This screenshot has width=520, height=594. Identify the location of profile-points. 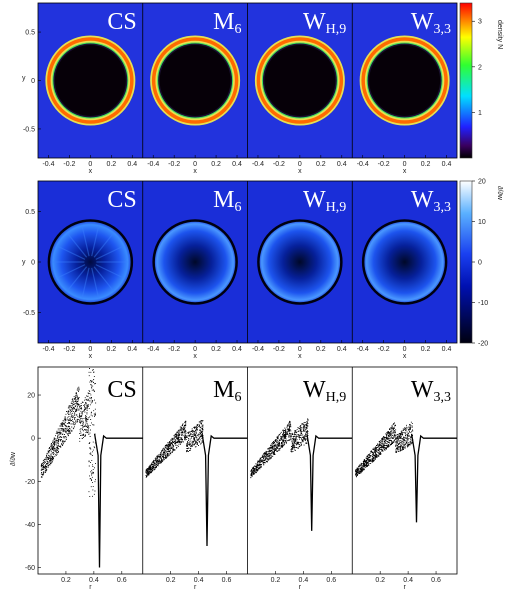
(384, 449).